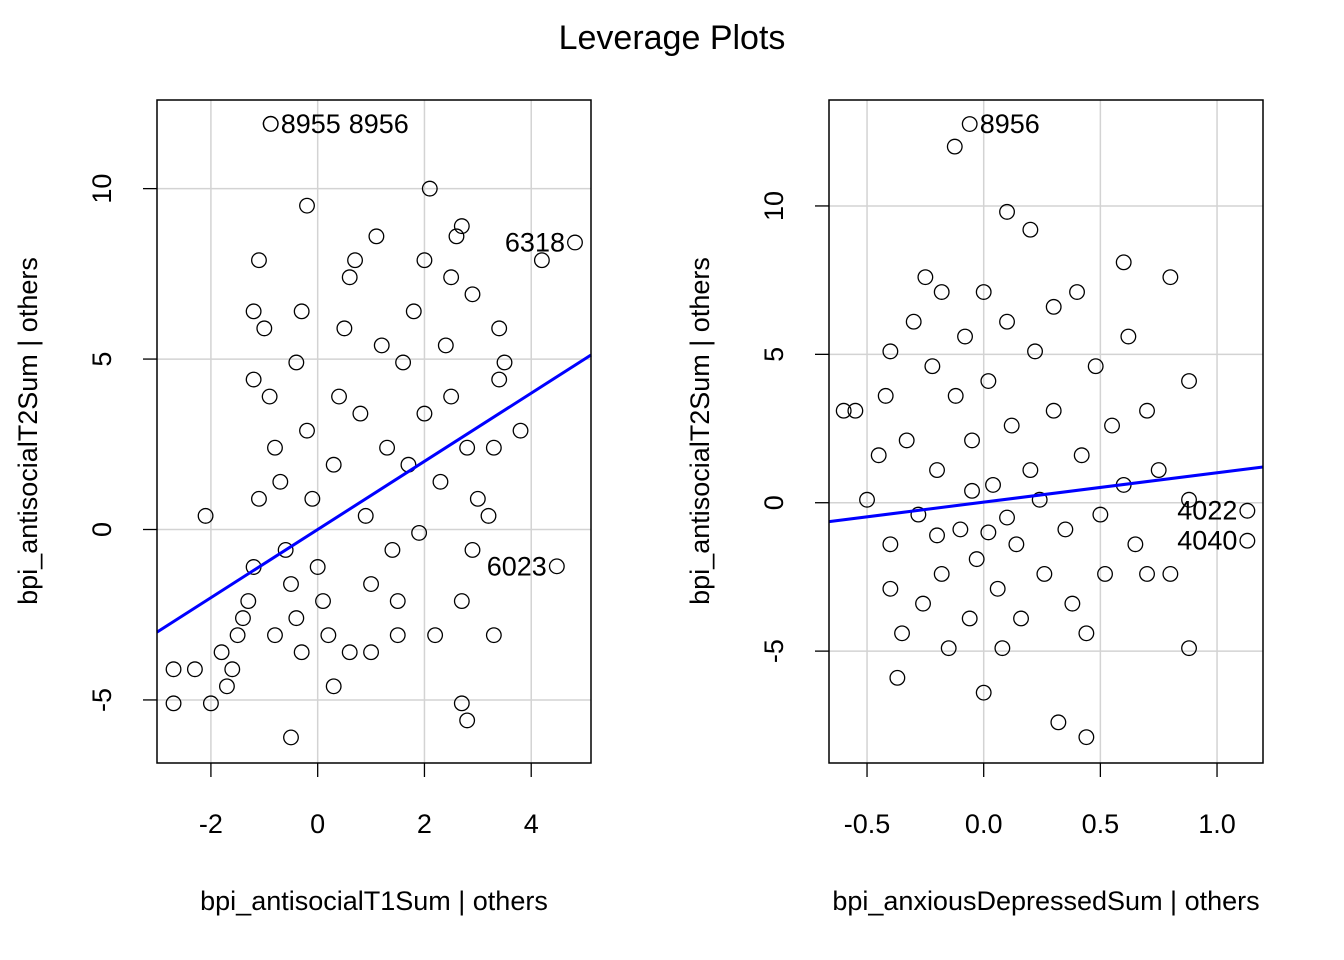 The width and height of the screenshot is (1344, 960). What do you see at coordinates (531, 824) in the screenshot?
I see `x-tick-label: 4` at bounding box center [531, 824].